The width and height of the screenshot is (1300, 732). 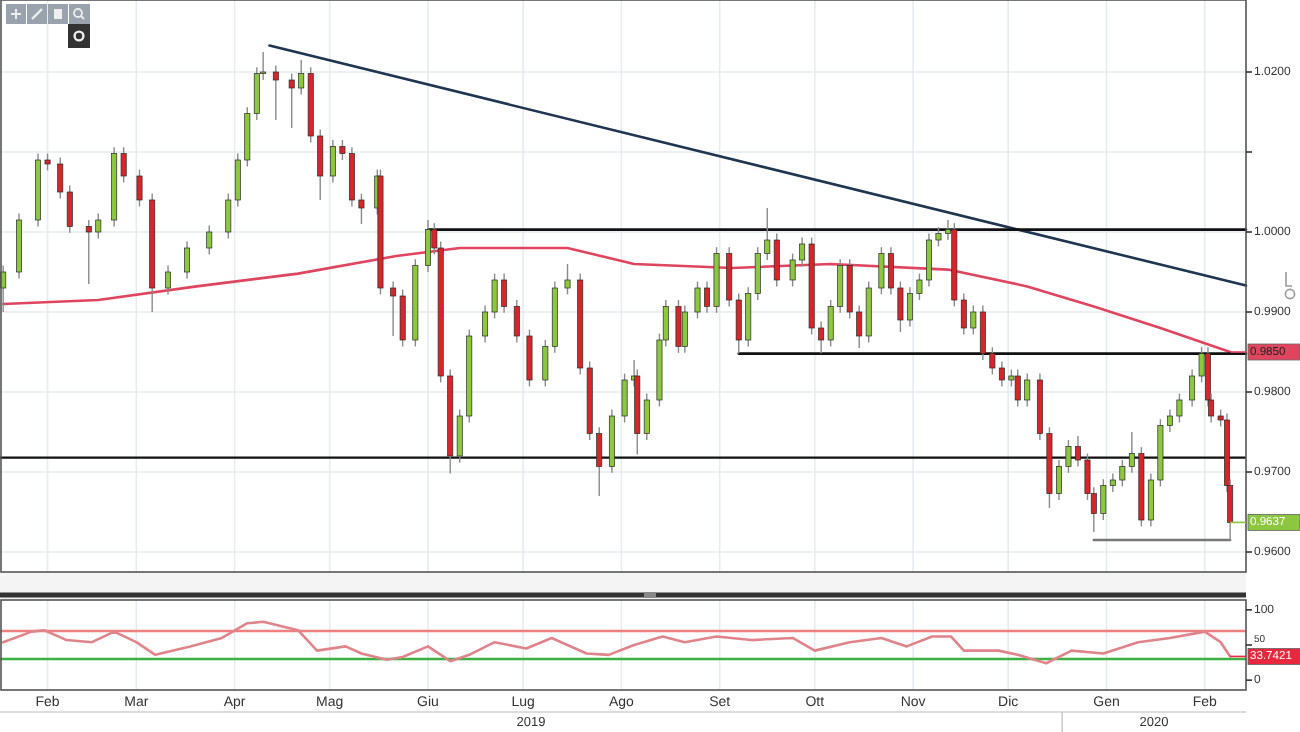 I want to click on line-series, so click(x=616, y=642).